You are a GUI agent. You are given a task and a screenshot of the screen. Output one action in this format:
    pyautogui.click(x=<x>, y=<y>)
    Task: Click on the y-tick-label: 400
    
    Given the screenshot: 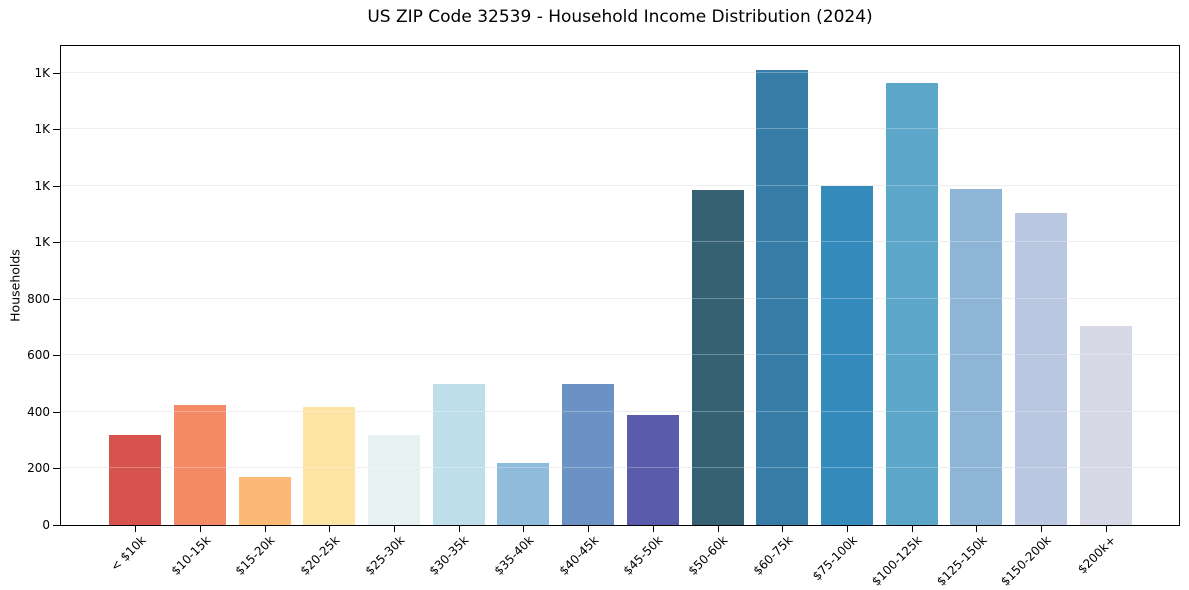 What is the action you would take?
    pyautogui.click(x=38, y=411)
    